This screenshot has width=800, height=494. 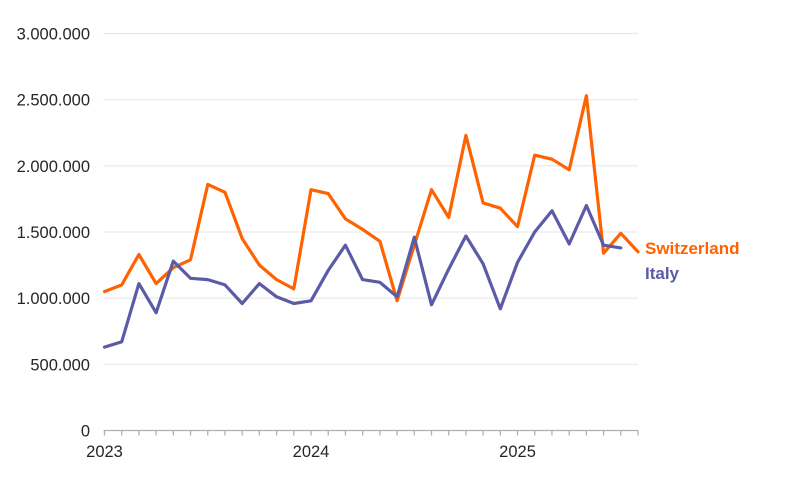 I want to click on y-axis-tick-label: 0, so click(x=85, y=432).